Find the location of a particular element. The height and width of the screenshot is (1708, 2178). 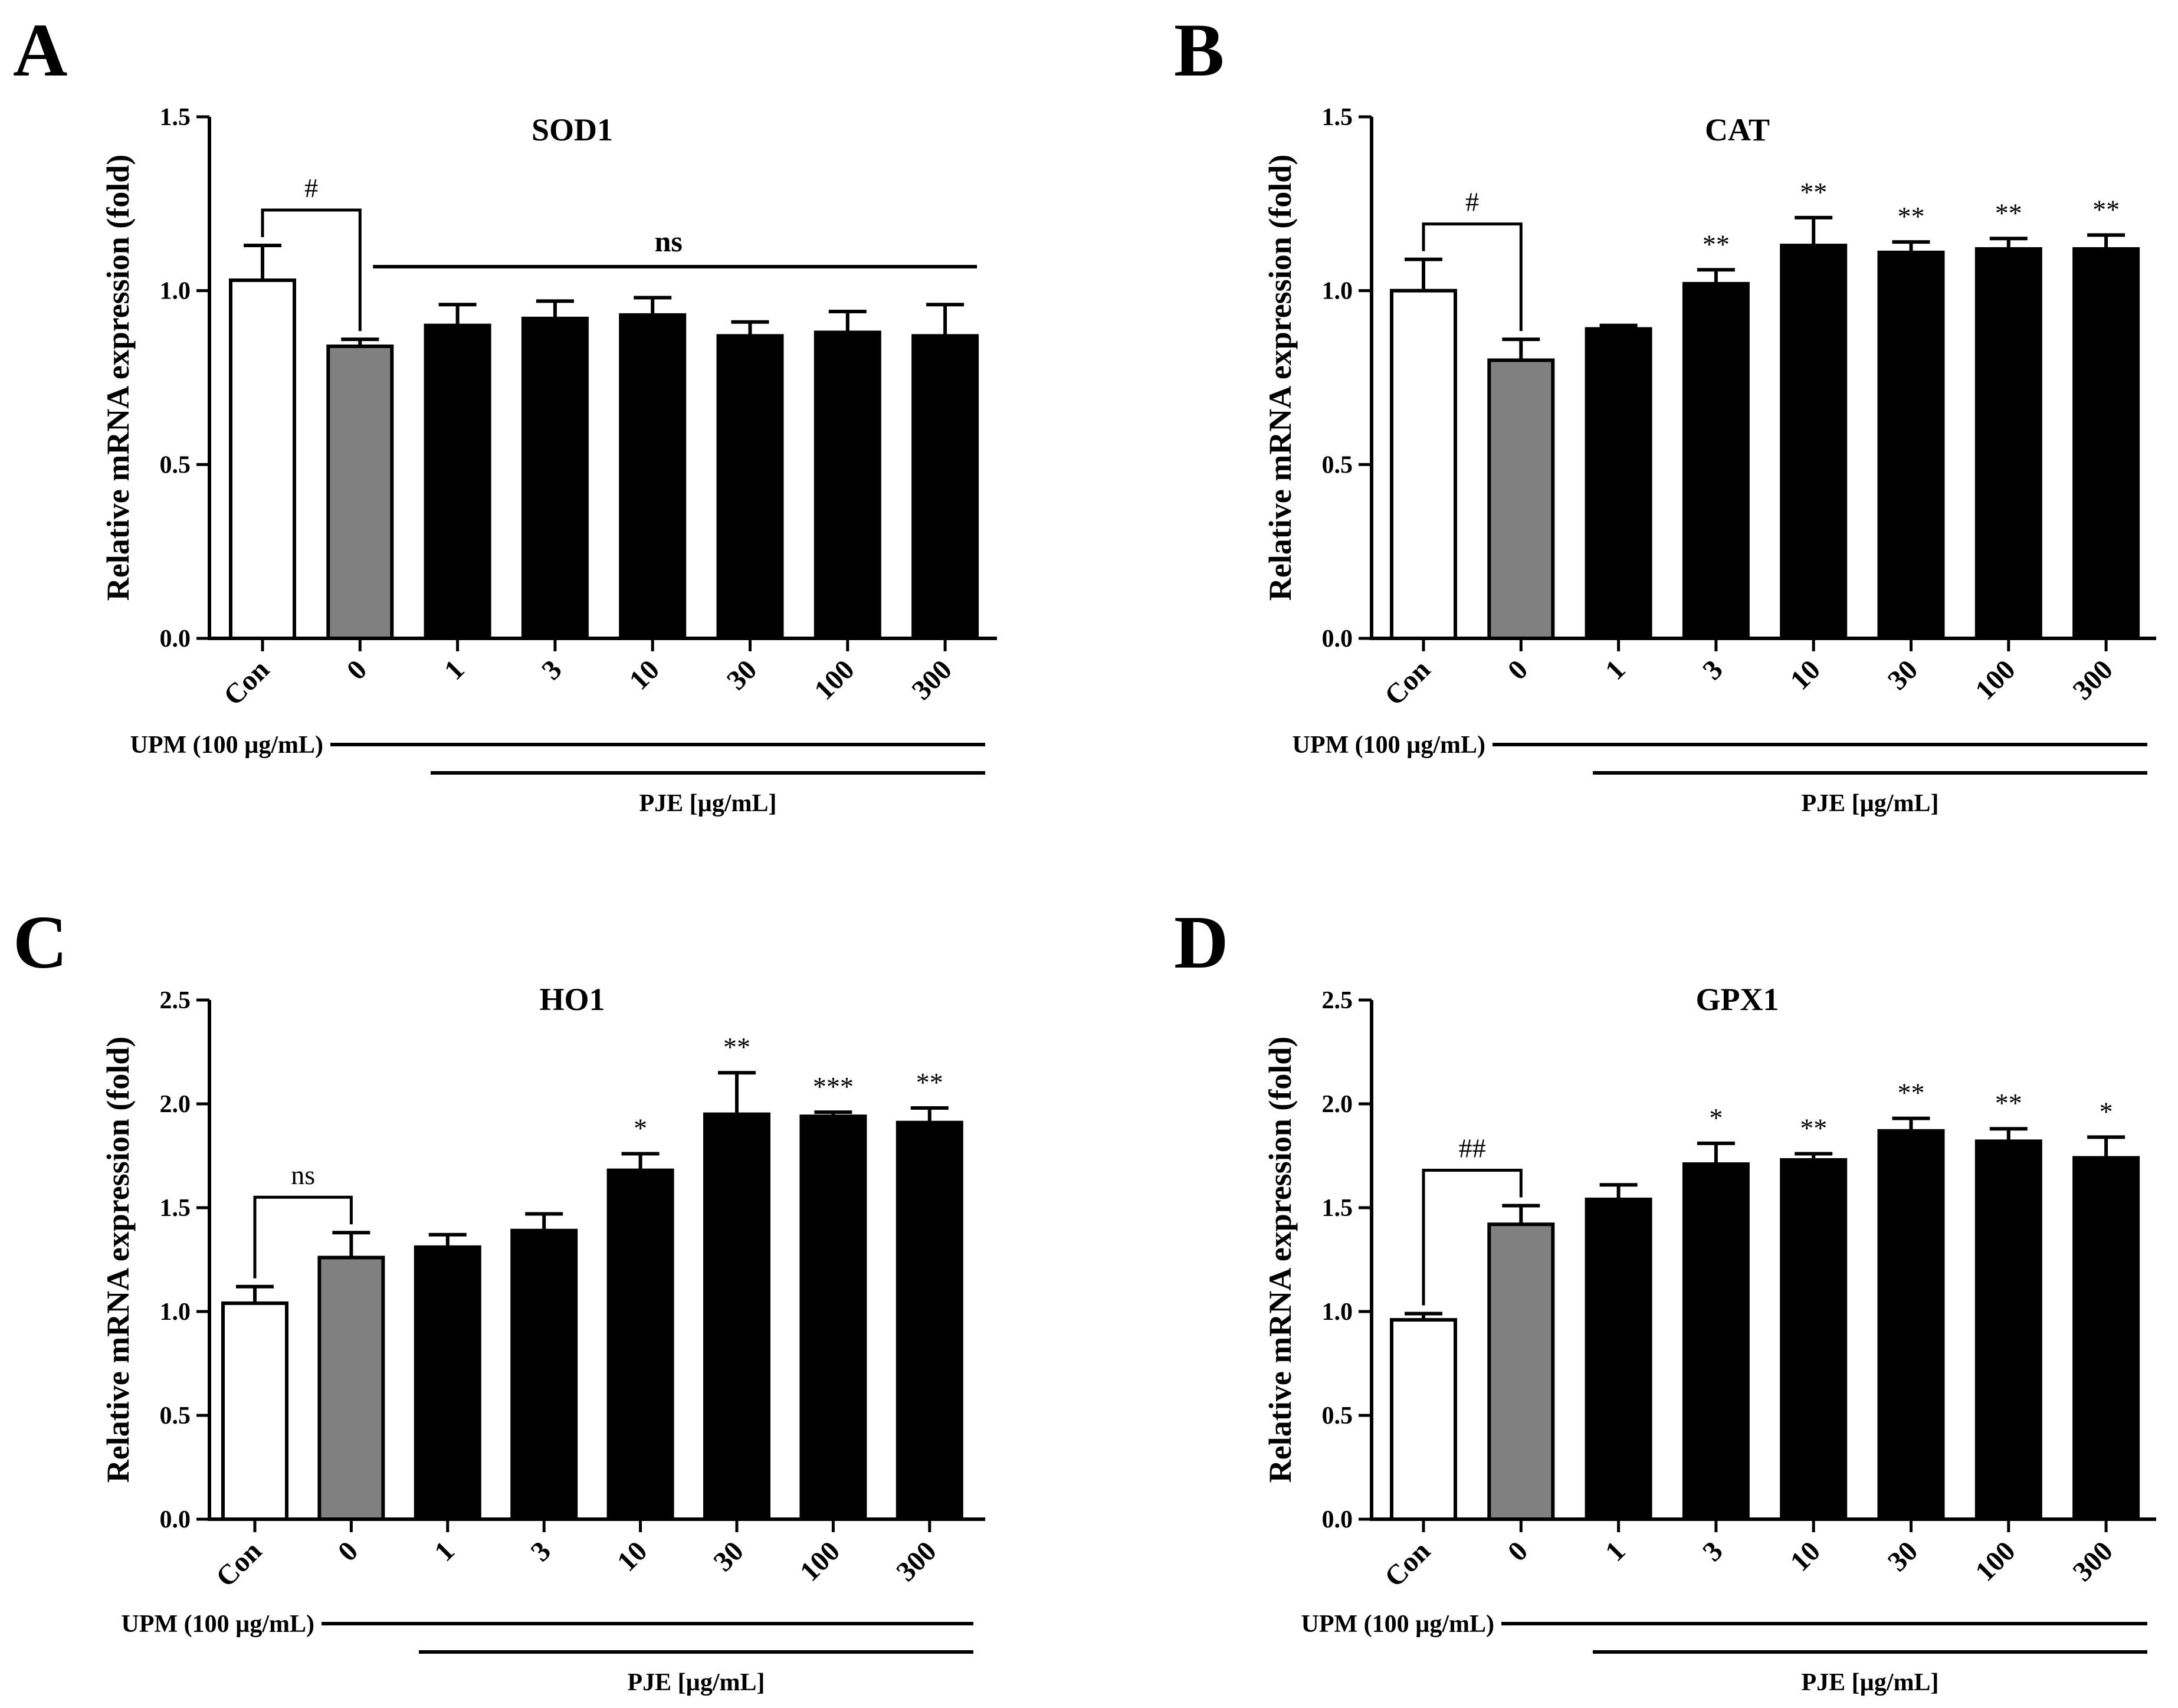

bracket-label: ns is located at coordinates (303, 1175).